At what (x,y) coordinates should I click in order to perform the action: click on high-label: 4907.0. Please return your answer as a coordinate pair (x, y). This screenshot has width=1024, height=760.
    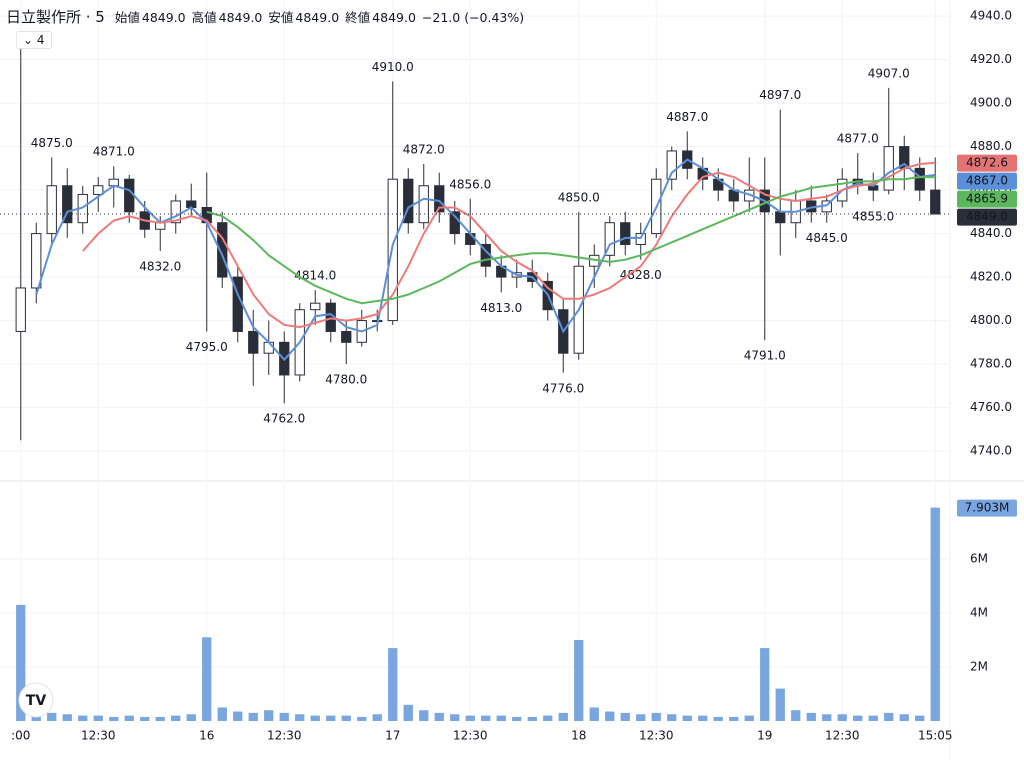
    Looking at the image, I should click on (889, 73).